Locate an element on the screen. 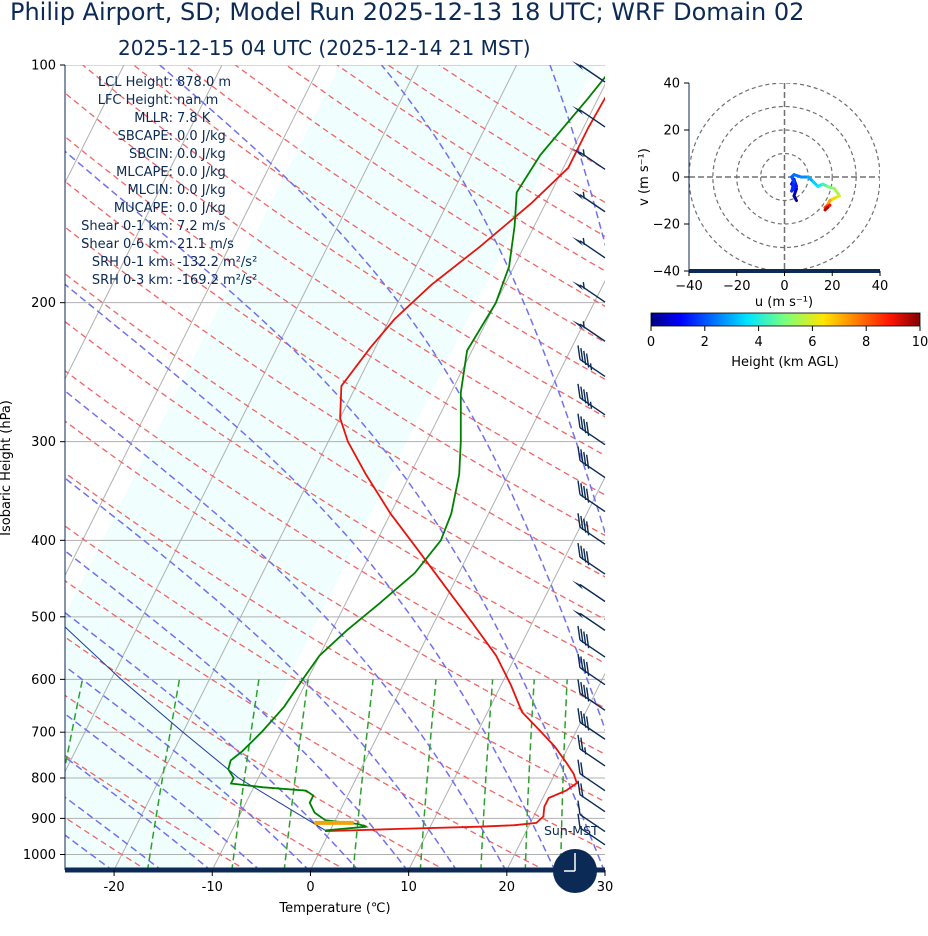 The image size is (928, 936). colorbar-bar is located at coordinates (785, 319).